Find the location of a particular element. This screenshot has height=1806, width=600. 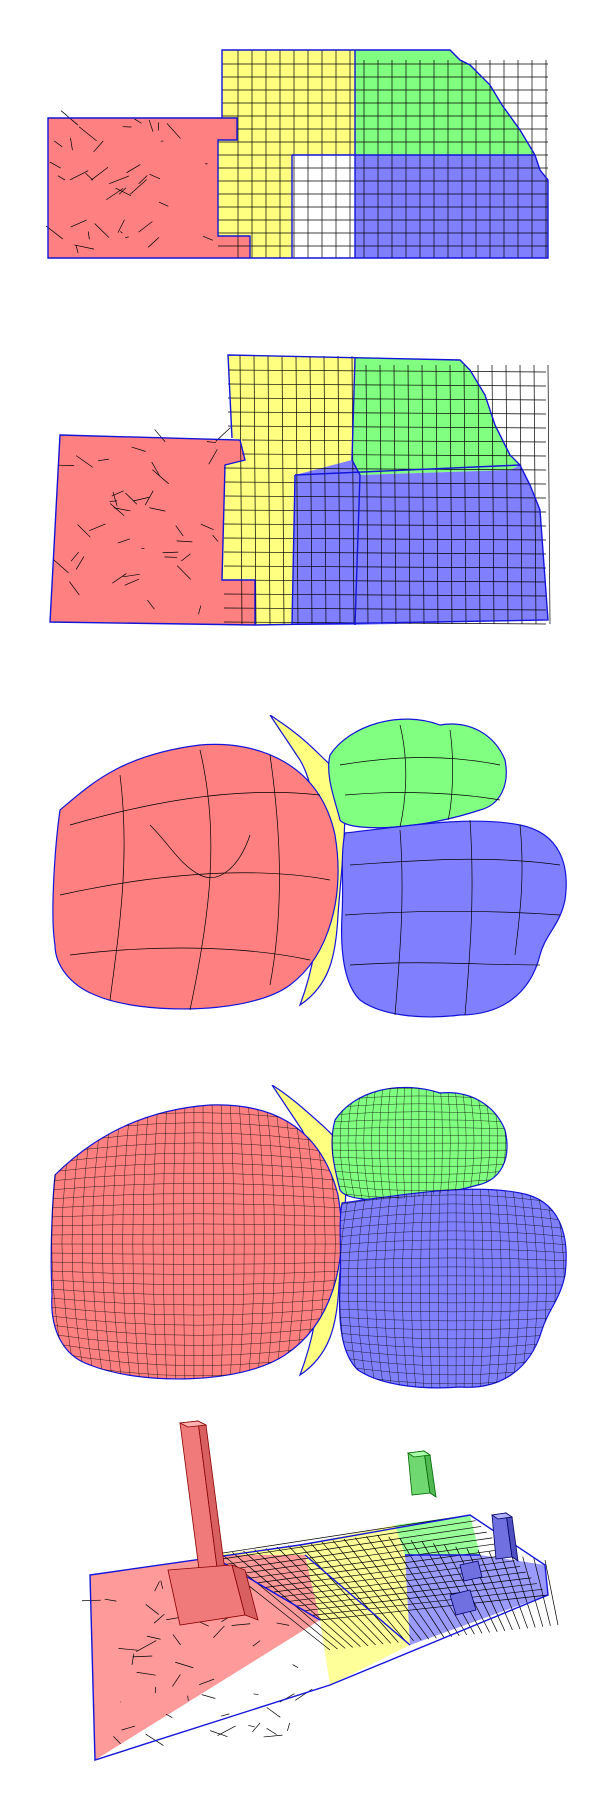

prism-red-tall is located at coordinates (202, 1500).